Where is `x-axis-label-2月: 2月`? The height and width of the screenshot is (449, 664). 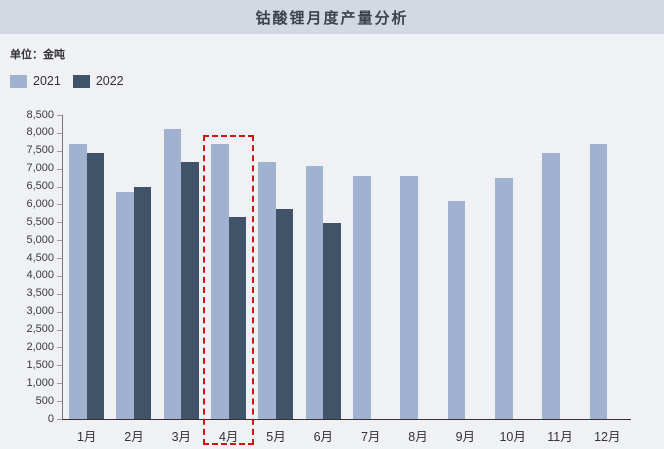
x-axis-label-2月: 2月 is located at coordinates (134, 437).